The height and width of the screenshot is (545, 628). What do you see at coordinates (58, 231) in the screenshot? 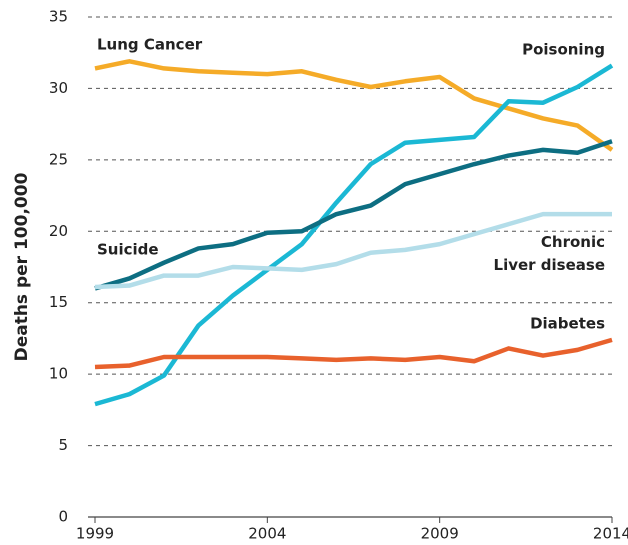
I see `y-tick-label: 20` at bounding box center [58, 231].